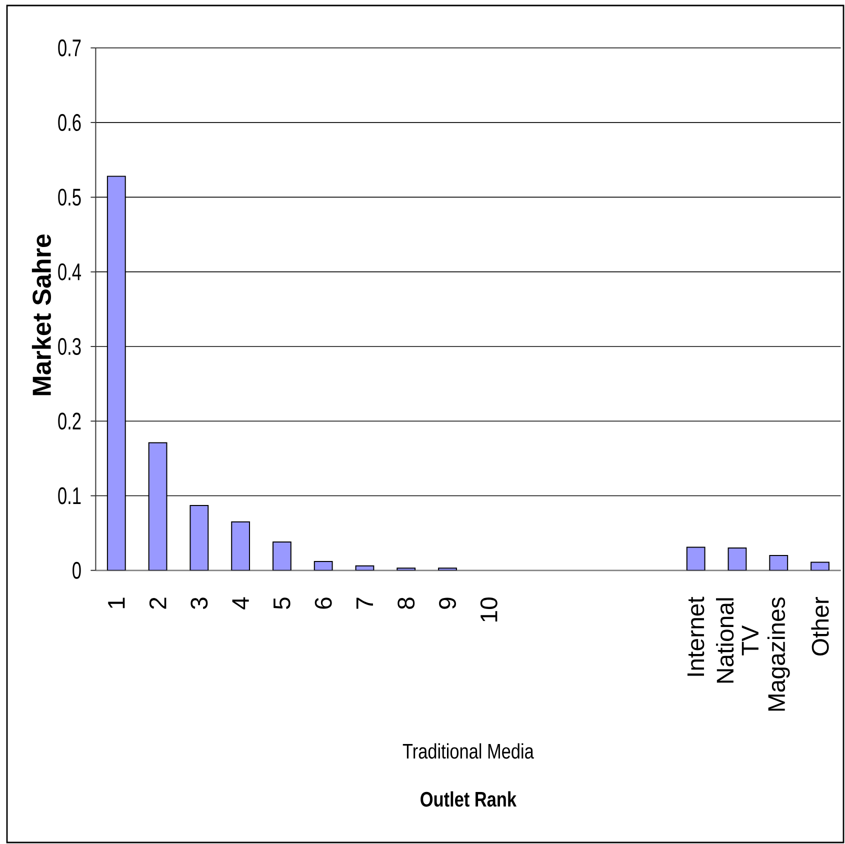  What do you see at coordinates (695, 636) in the screenshot?
I see `x-tick-label: Internet` at bounding box center [695, 636].